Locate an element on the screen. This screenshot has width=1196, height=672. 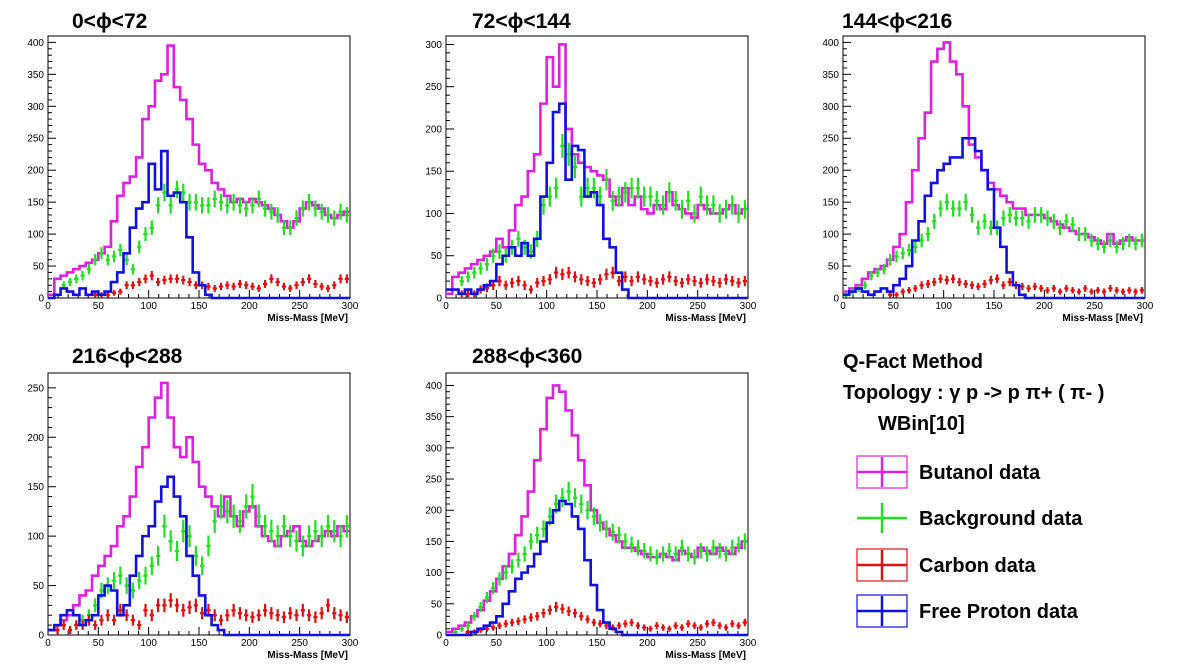
plot-frame is located at coordinates (597, 167).